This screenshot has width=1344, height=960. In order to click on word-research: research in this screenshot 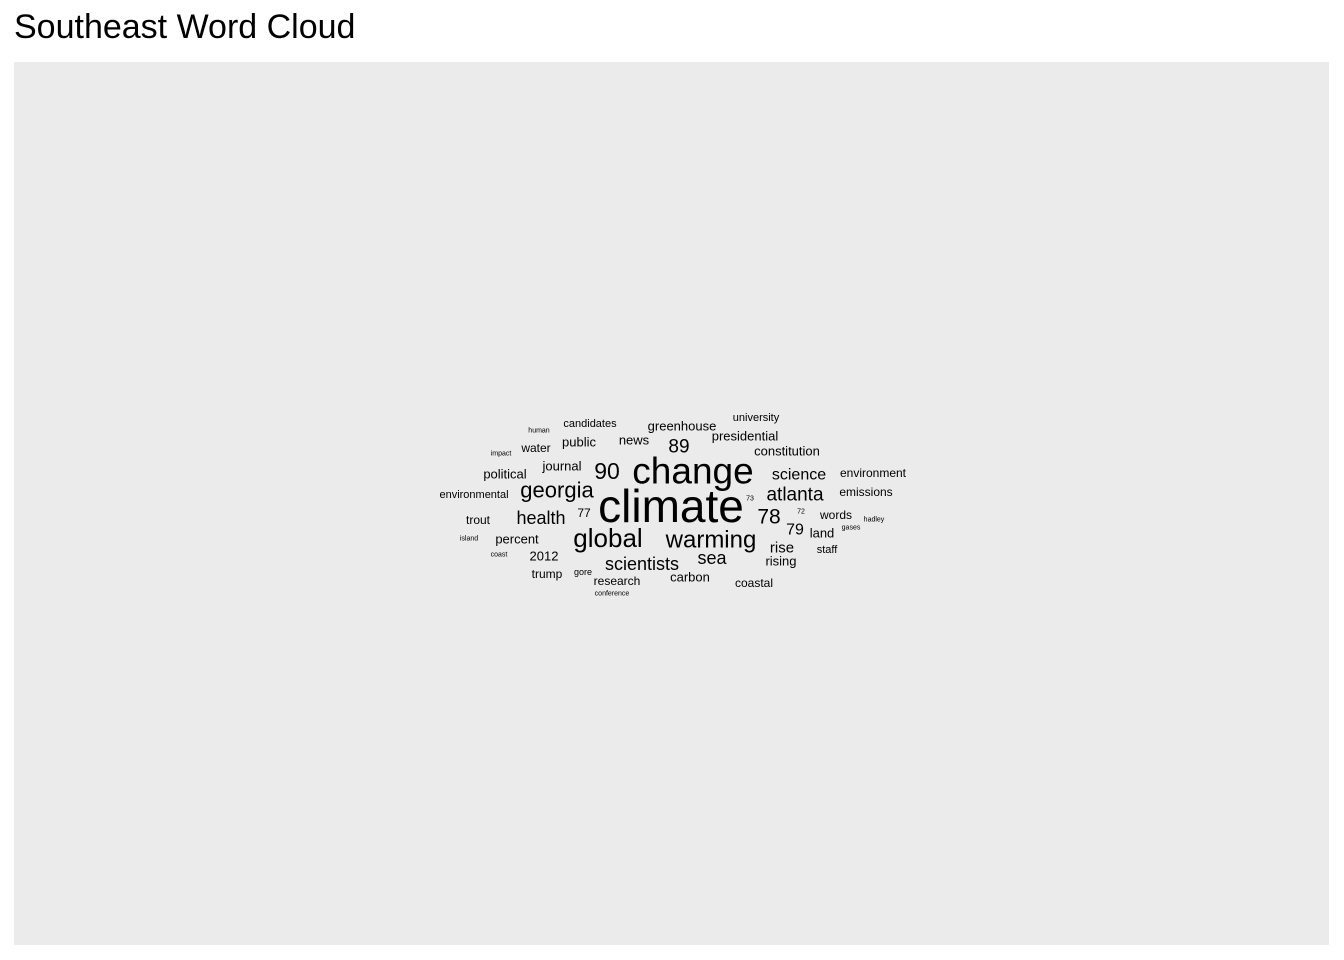, I will do `click(617, 581)`.